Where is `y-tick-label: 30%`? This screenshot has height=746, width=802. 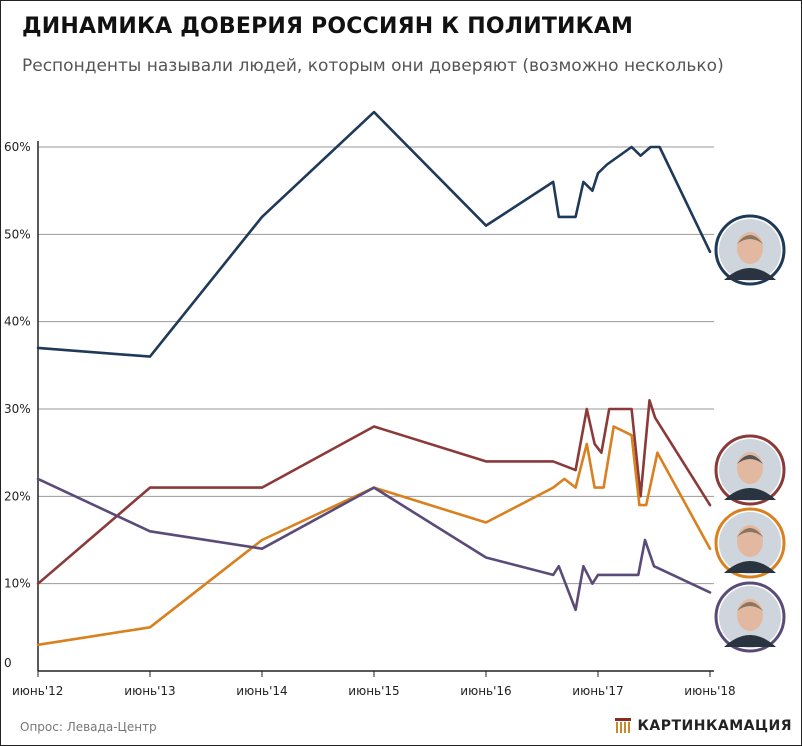
y-tick-label: 30% is located at coordinates (17, 409).